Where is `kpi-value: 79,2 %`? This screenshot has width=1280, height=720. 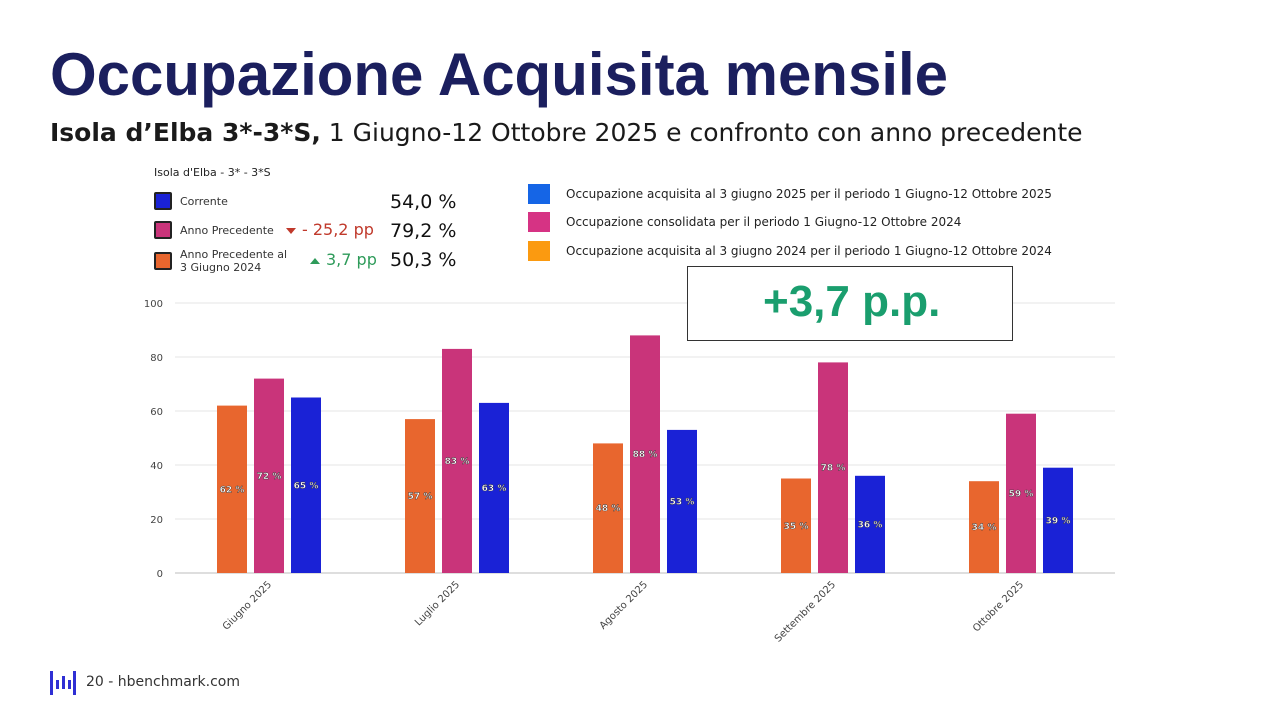 kpi-value: 79,2 % is located at coordinates (423, 231).